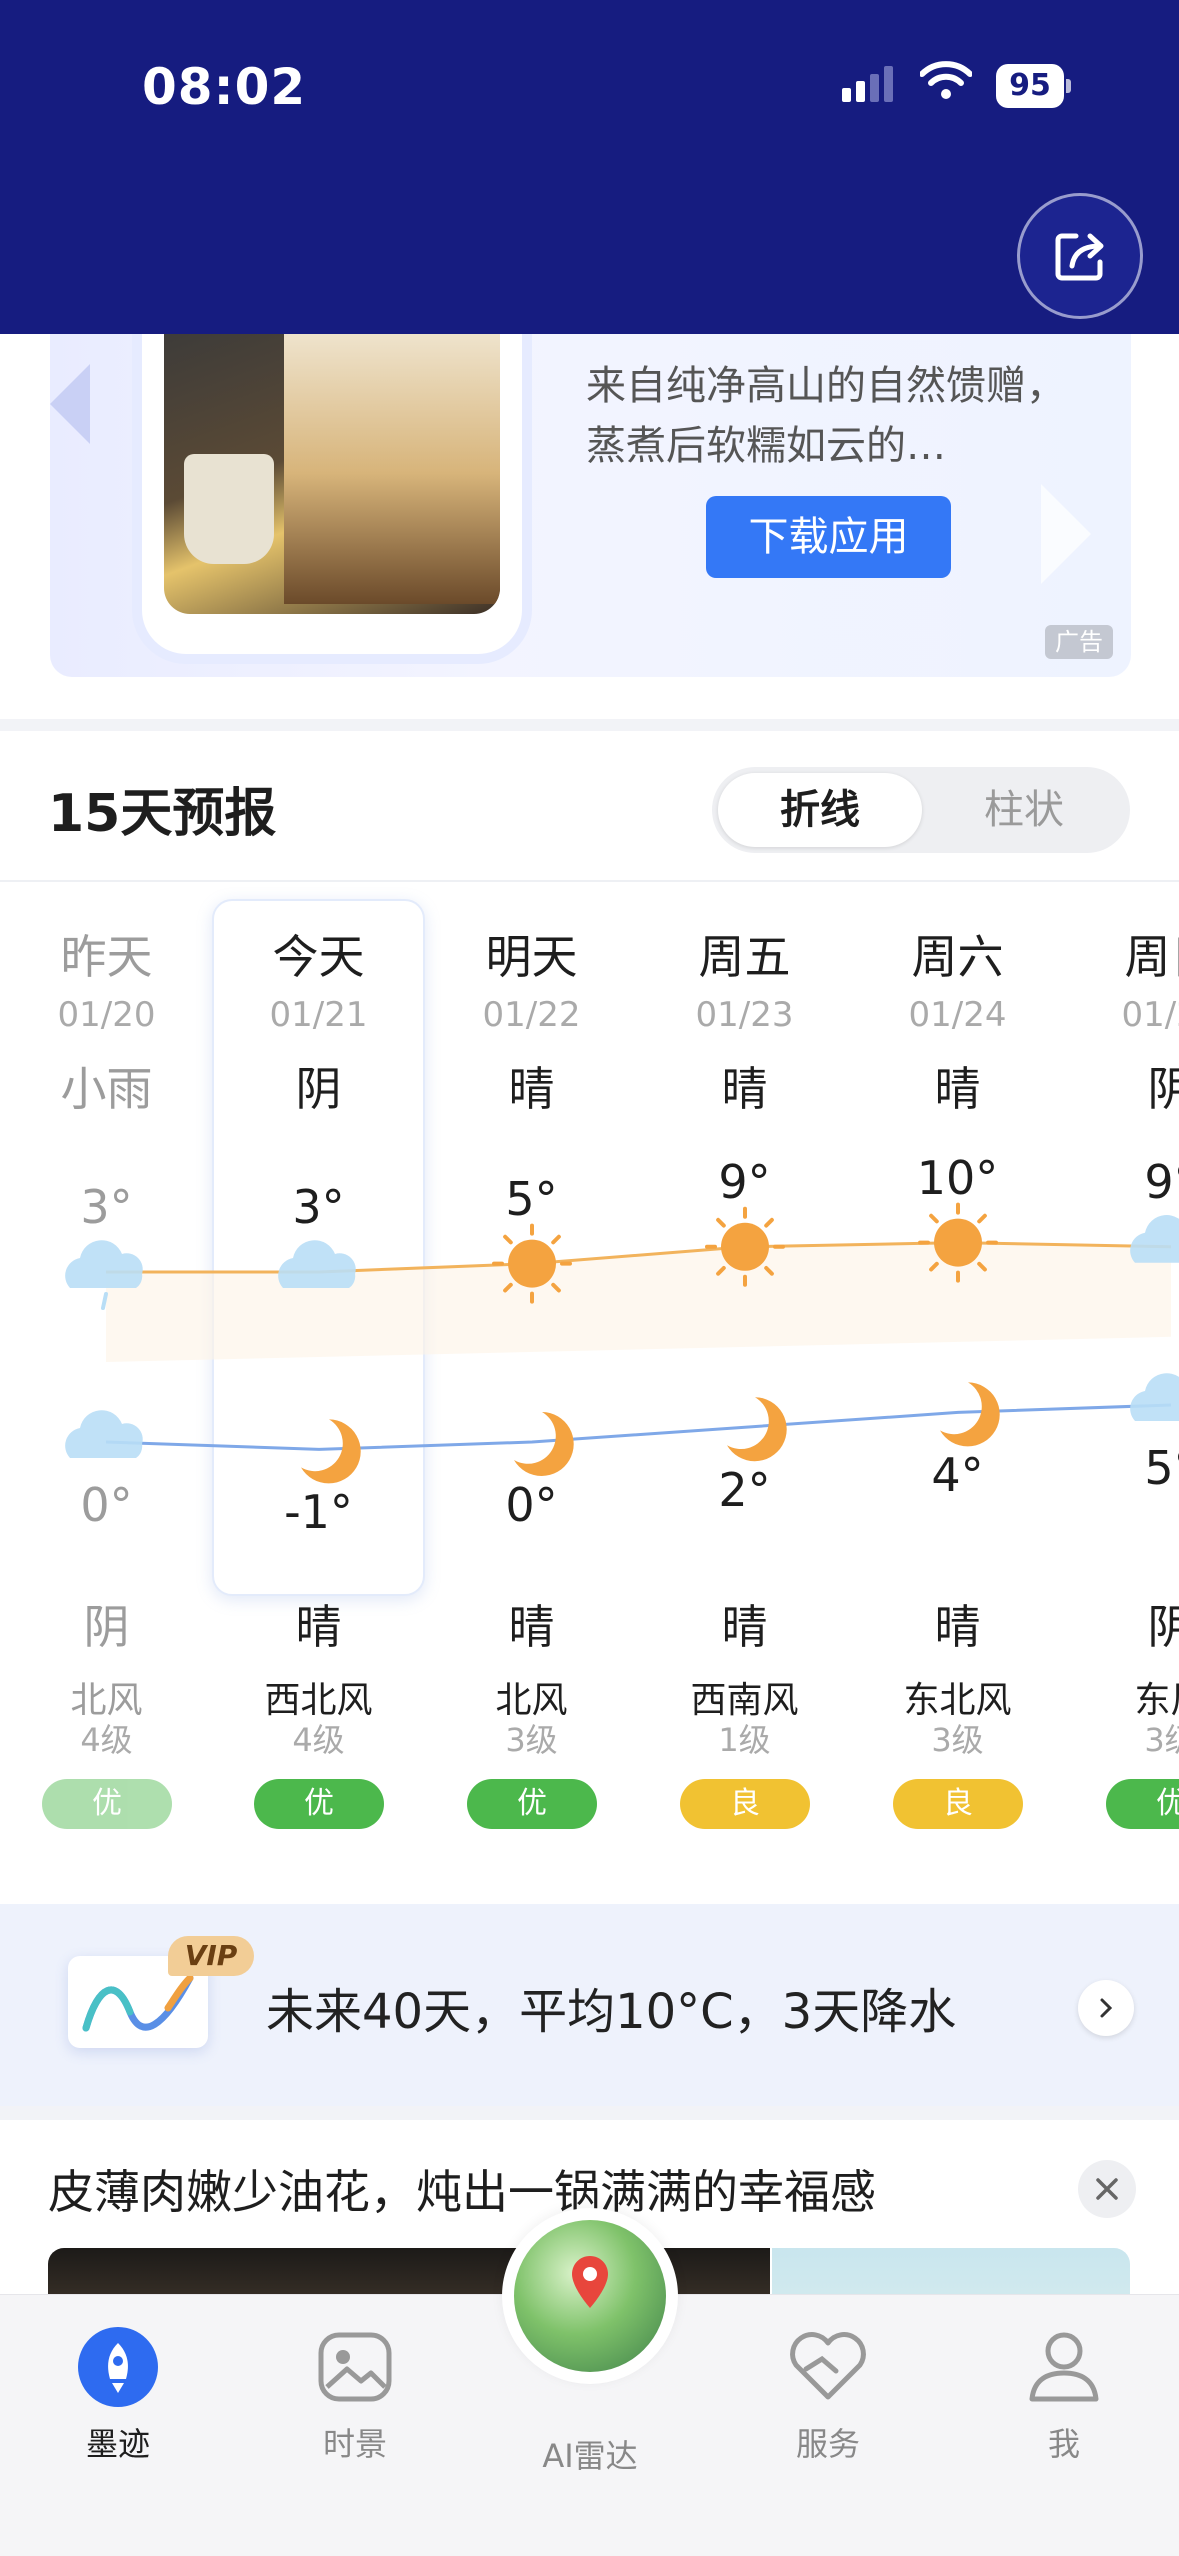 The width and height of the screenshot is (1179, 2556). I want to click on ad-banner: 来自纯净高山的自然馈赠，蒸煮后软糯如云的… 下载应用 广告, so click(590, 505).